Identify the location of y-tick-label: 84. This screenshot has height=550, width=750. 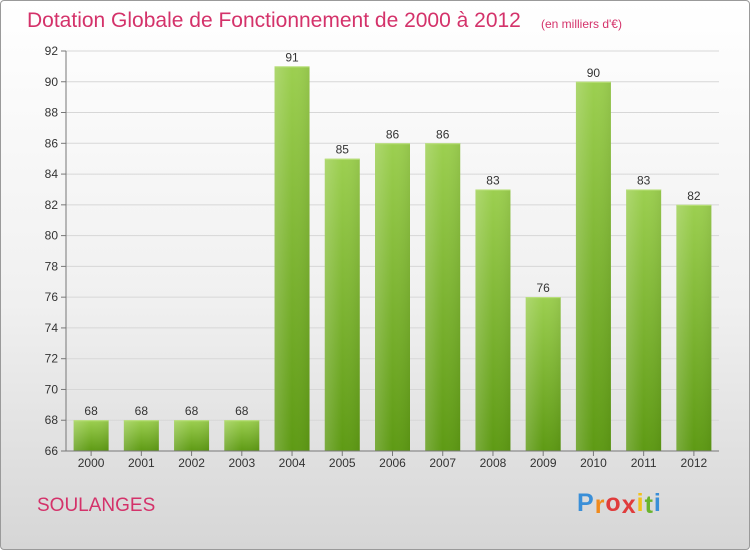
(52, 174).